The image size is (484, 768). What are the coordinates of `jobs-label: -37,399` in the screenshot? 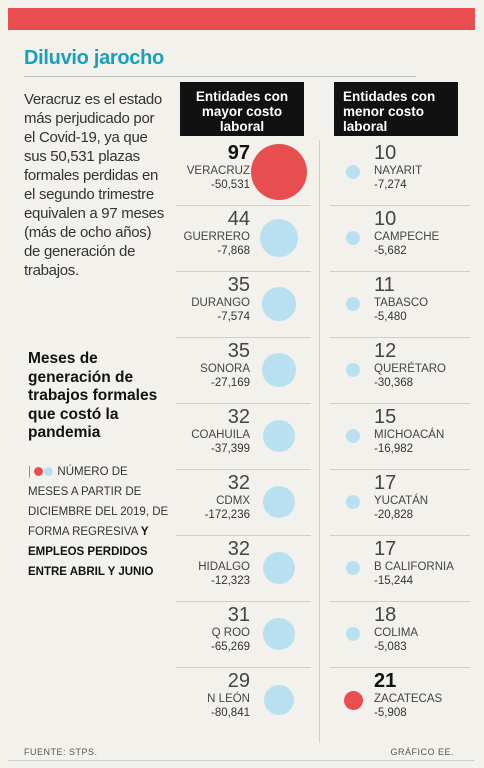 It's located at (230, 449).